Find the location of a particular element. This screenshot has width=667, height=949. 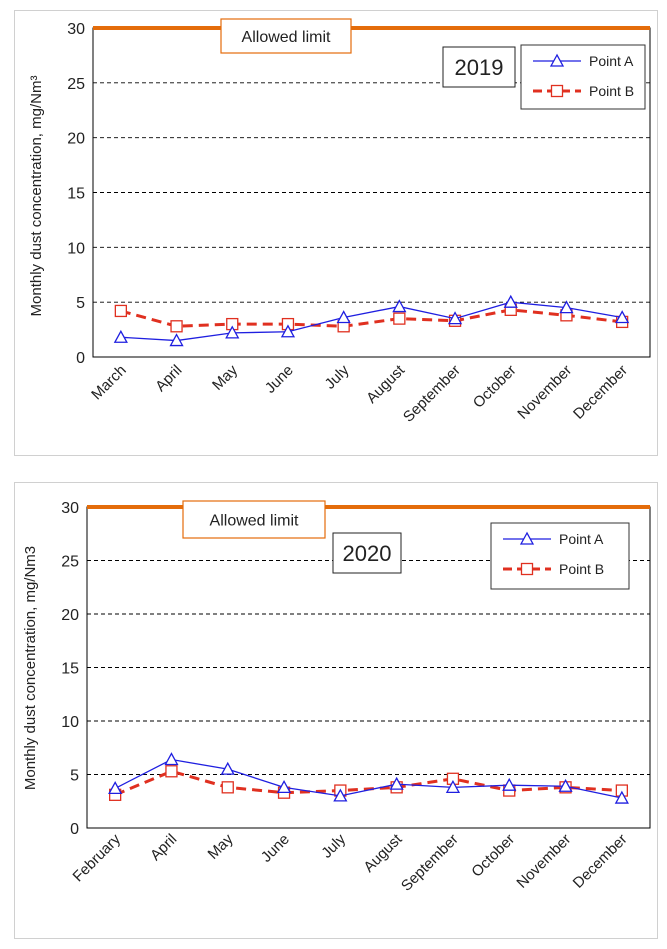

c0-x-tick-label: September is located at coordinates (432, 394).